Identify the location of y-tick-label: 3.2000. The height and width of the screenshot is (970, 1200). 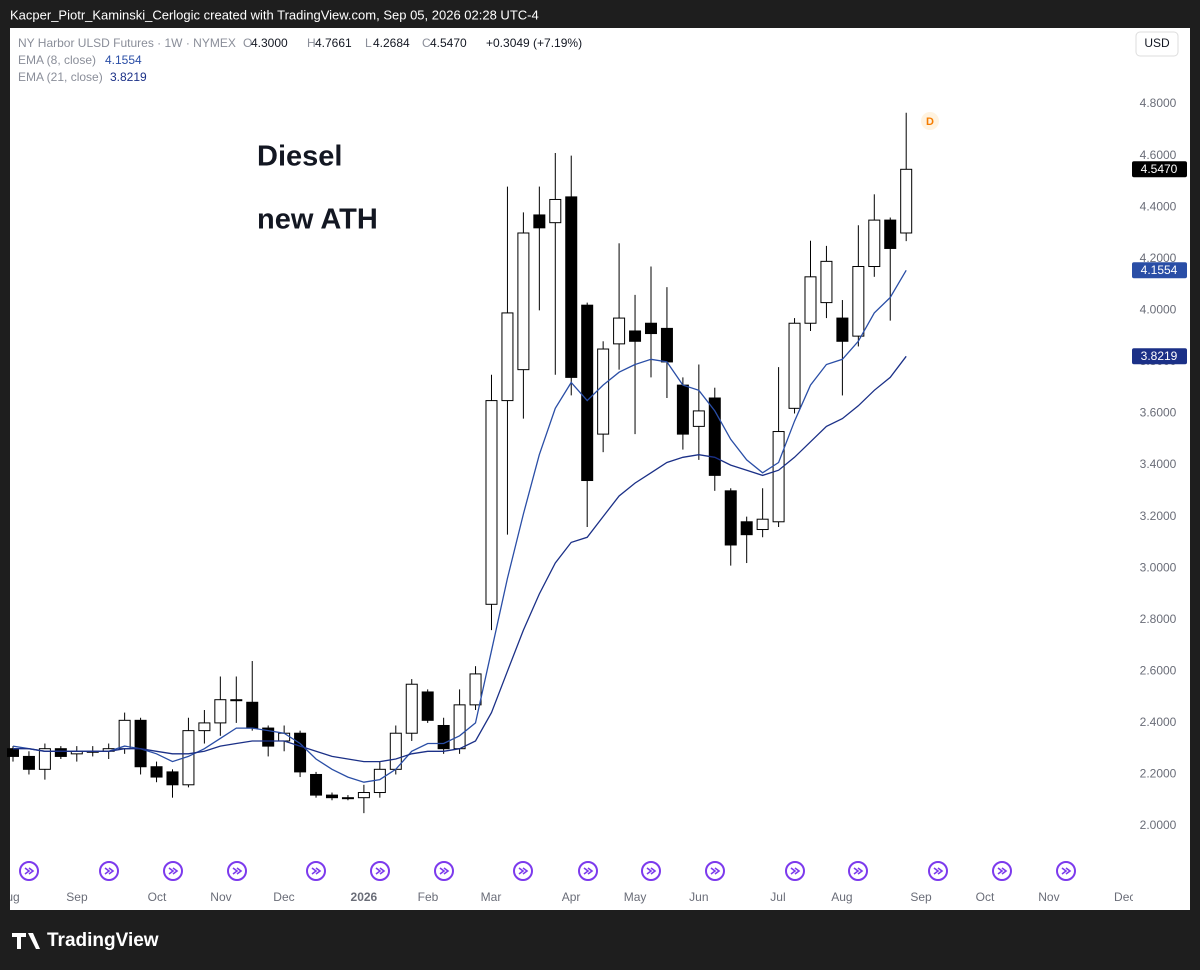
(1158, 516).